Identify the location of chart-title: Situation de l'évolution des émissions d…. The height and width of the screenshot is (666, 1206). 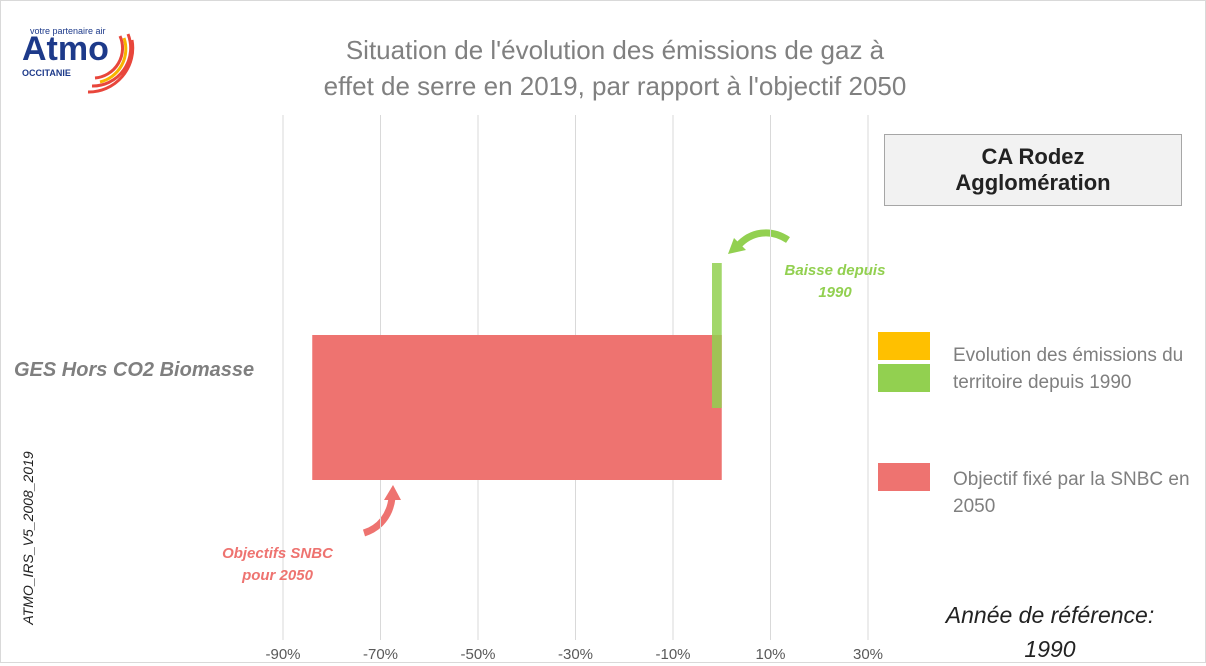
(615, 68).